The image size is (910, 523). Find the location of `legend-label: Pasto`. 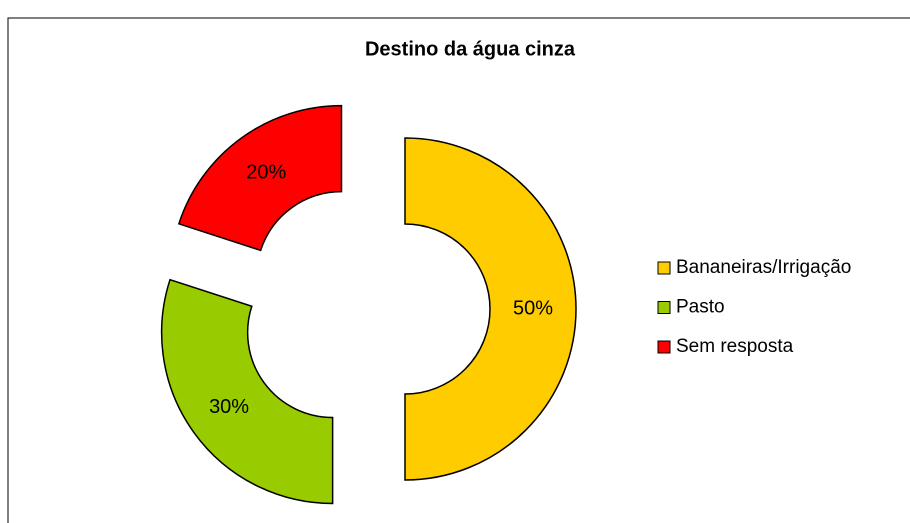

legend-label: Pasto is located at coordinates (700, 307).